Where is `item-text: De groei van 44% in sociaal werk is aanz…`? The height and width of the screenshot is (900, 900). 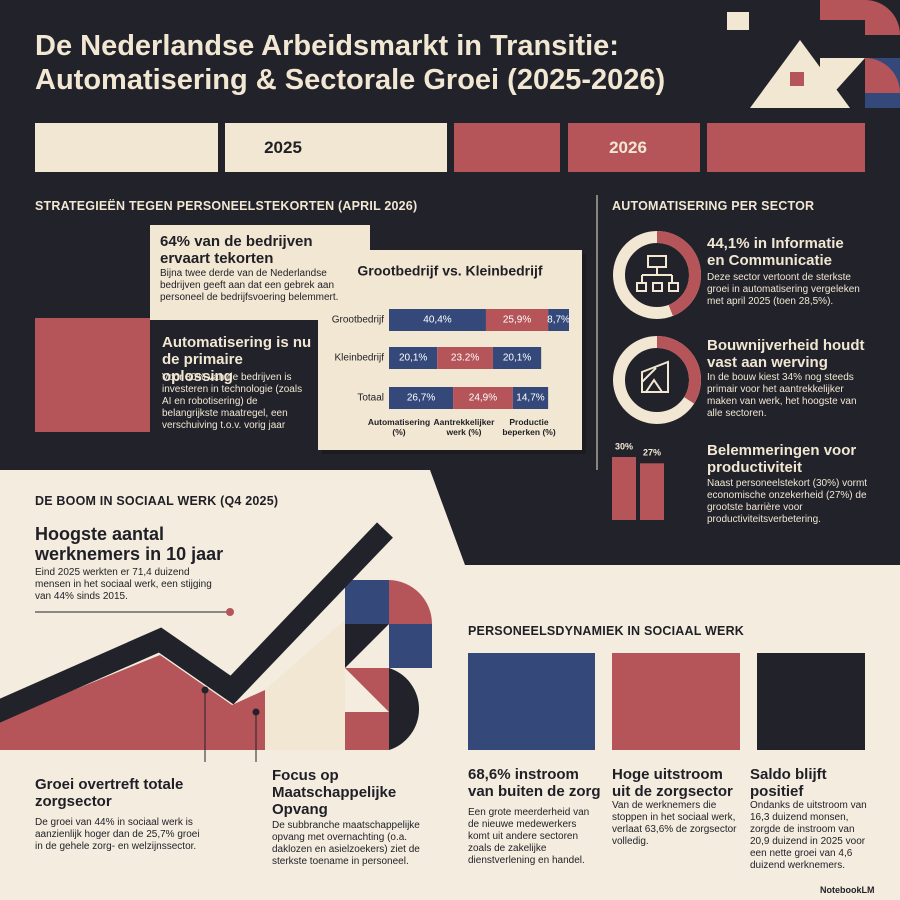
item-text: De groei van 44% in sociaal werk is aanz… is located at coordinates (117, 834).